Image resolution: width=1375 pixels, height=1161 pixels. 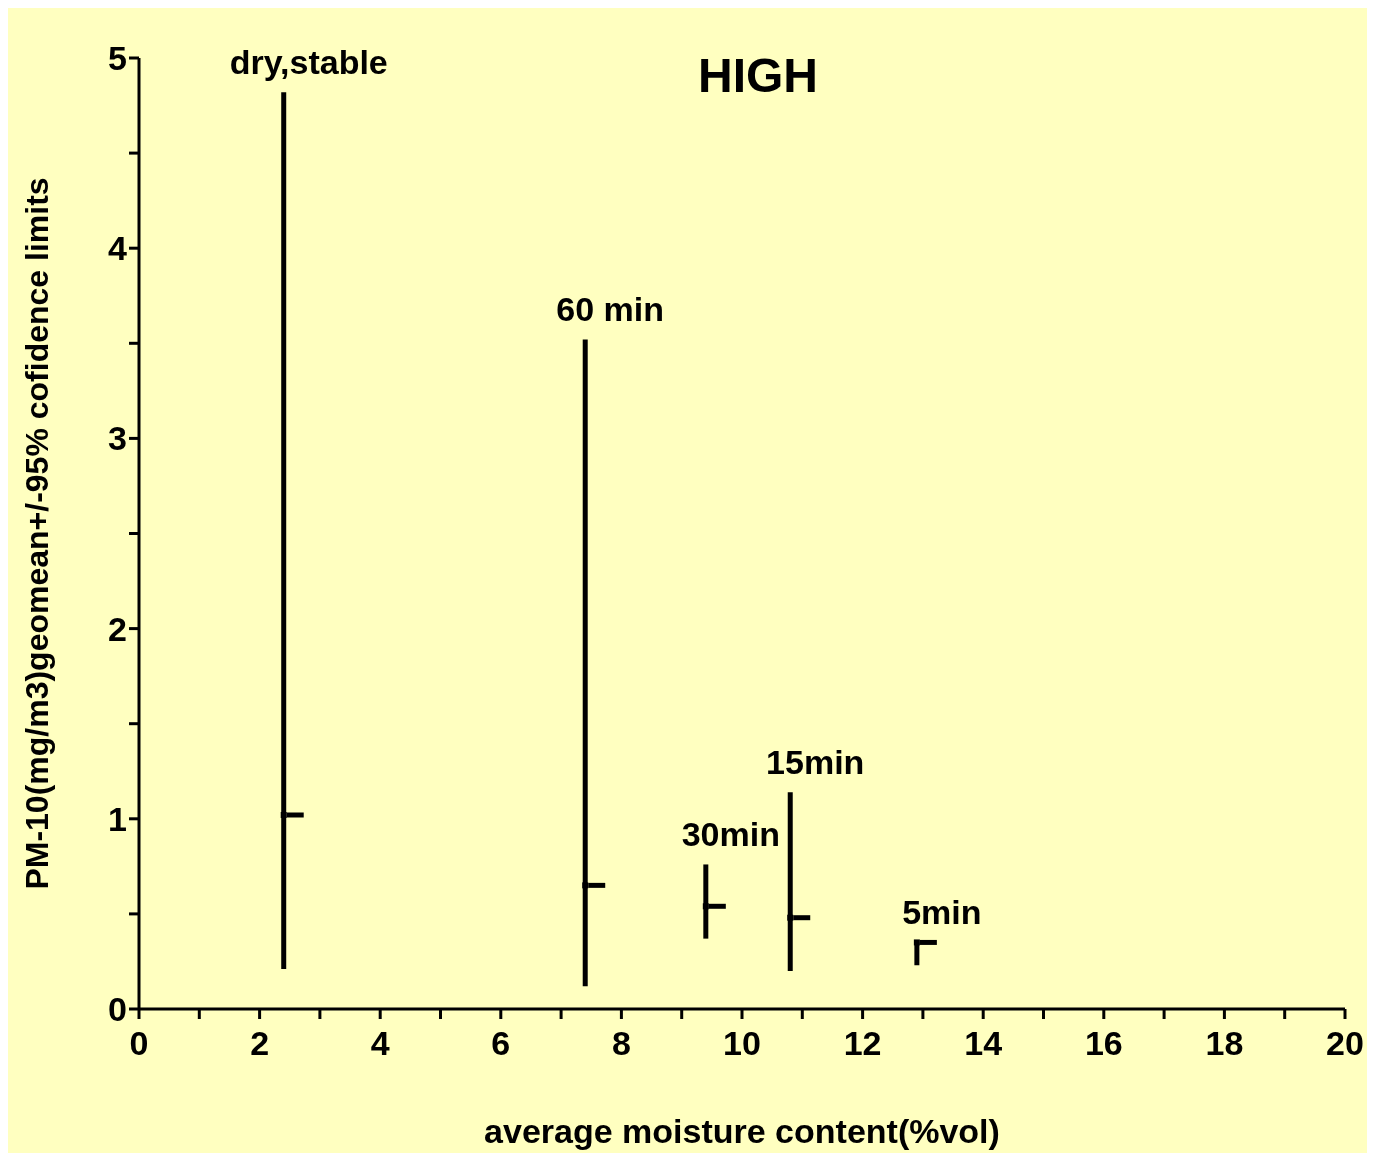 I want to click on x-tick-label: 2, so click(x=260, y=1043).